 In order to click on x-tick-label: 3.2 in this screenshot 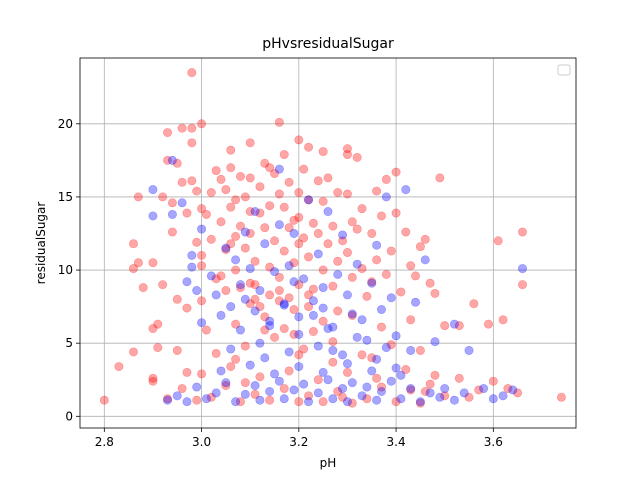, I will do `click(298, 442)`.